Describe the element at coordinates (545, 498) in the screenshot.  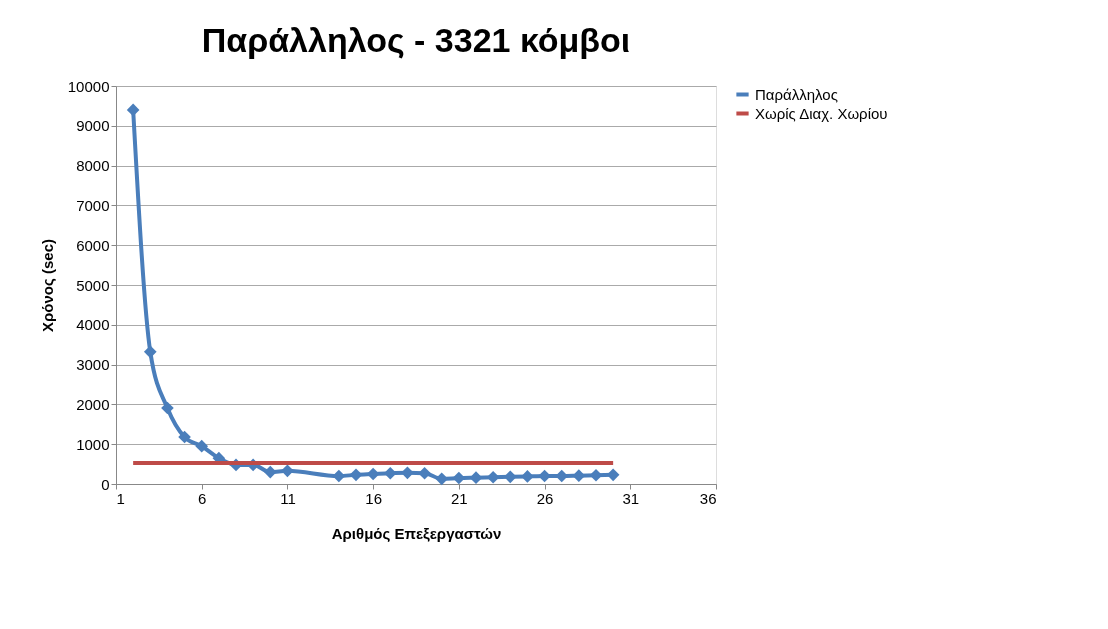
I see `x-tick-label: 26` at that location.